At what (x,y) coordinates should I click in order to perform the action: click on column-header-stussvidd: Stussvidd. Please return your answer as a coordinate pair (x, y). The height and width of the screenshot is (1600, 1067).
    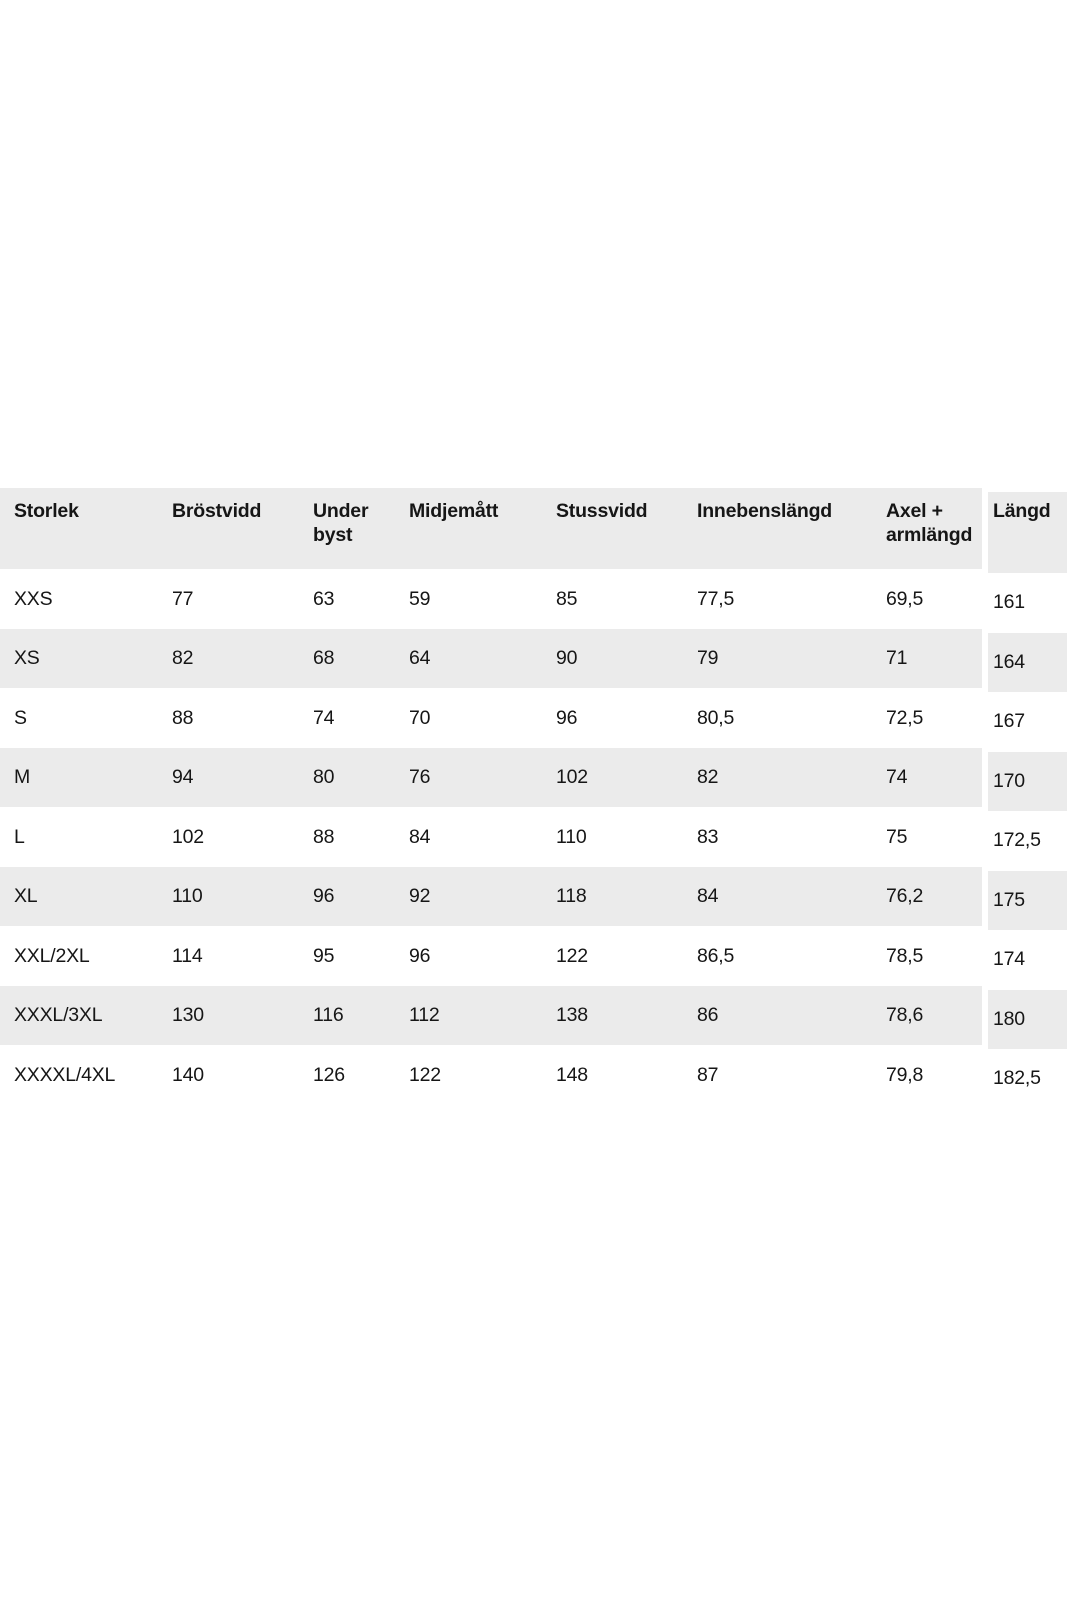
    Looking at the image, I should click on (602, 511).